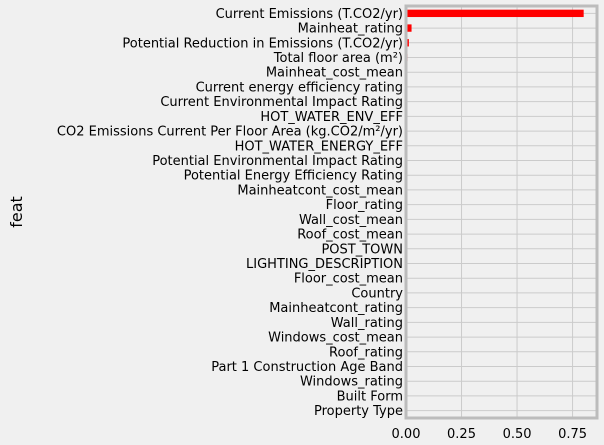  I want to click on category-label: Roof_cost_mean, so click(350, 235).